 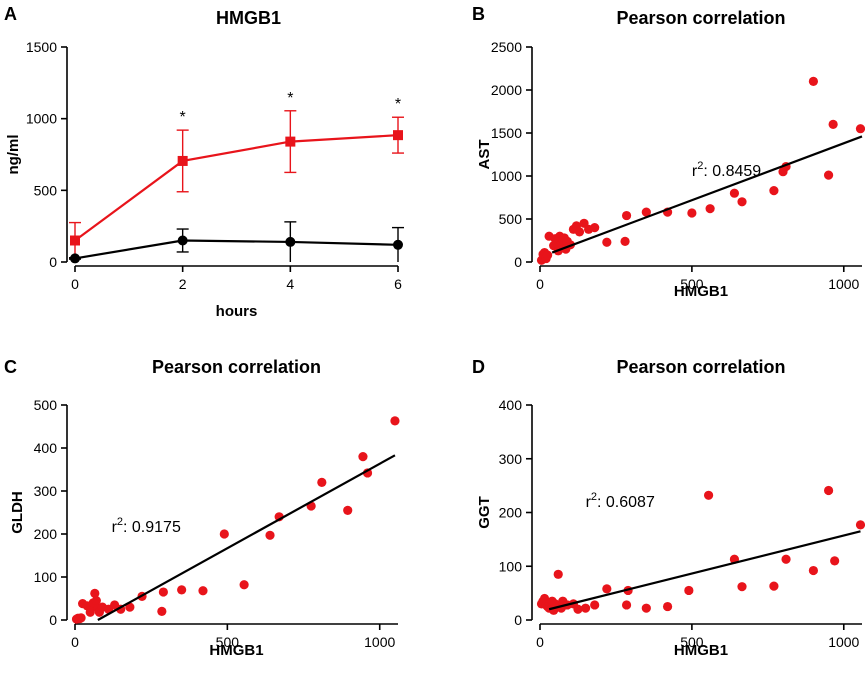 What do you see at coordinates (506, 47) in the screenshot?
I see `y-tick-label: 2500` at bounding box center [506, 47].